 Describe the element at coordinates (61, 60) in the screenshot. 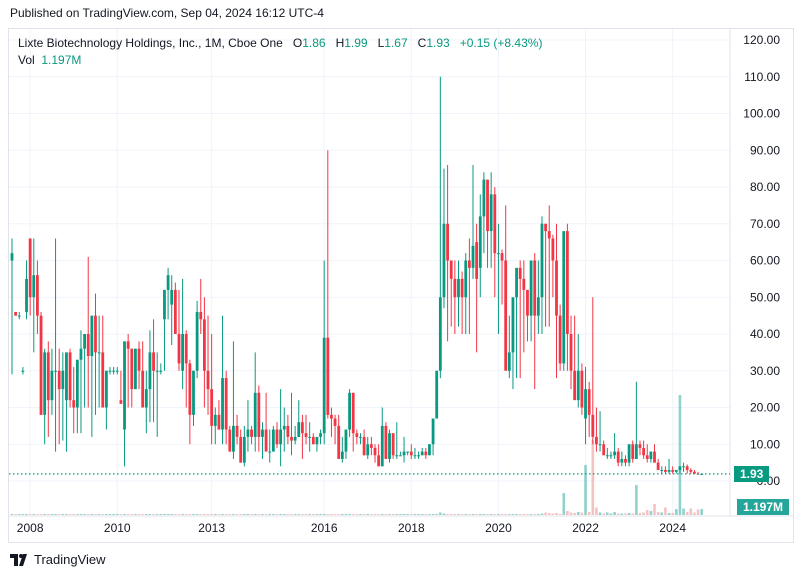

I see `volume-value: 1.197M` at that location.